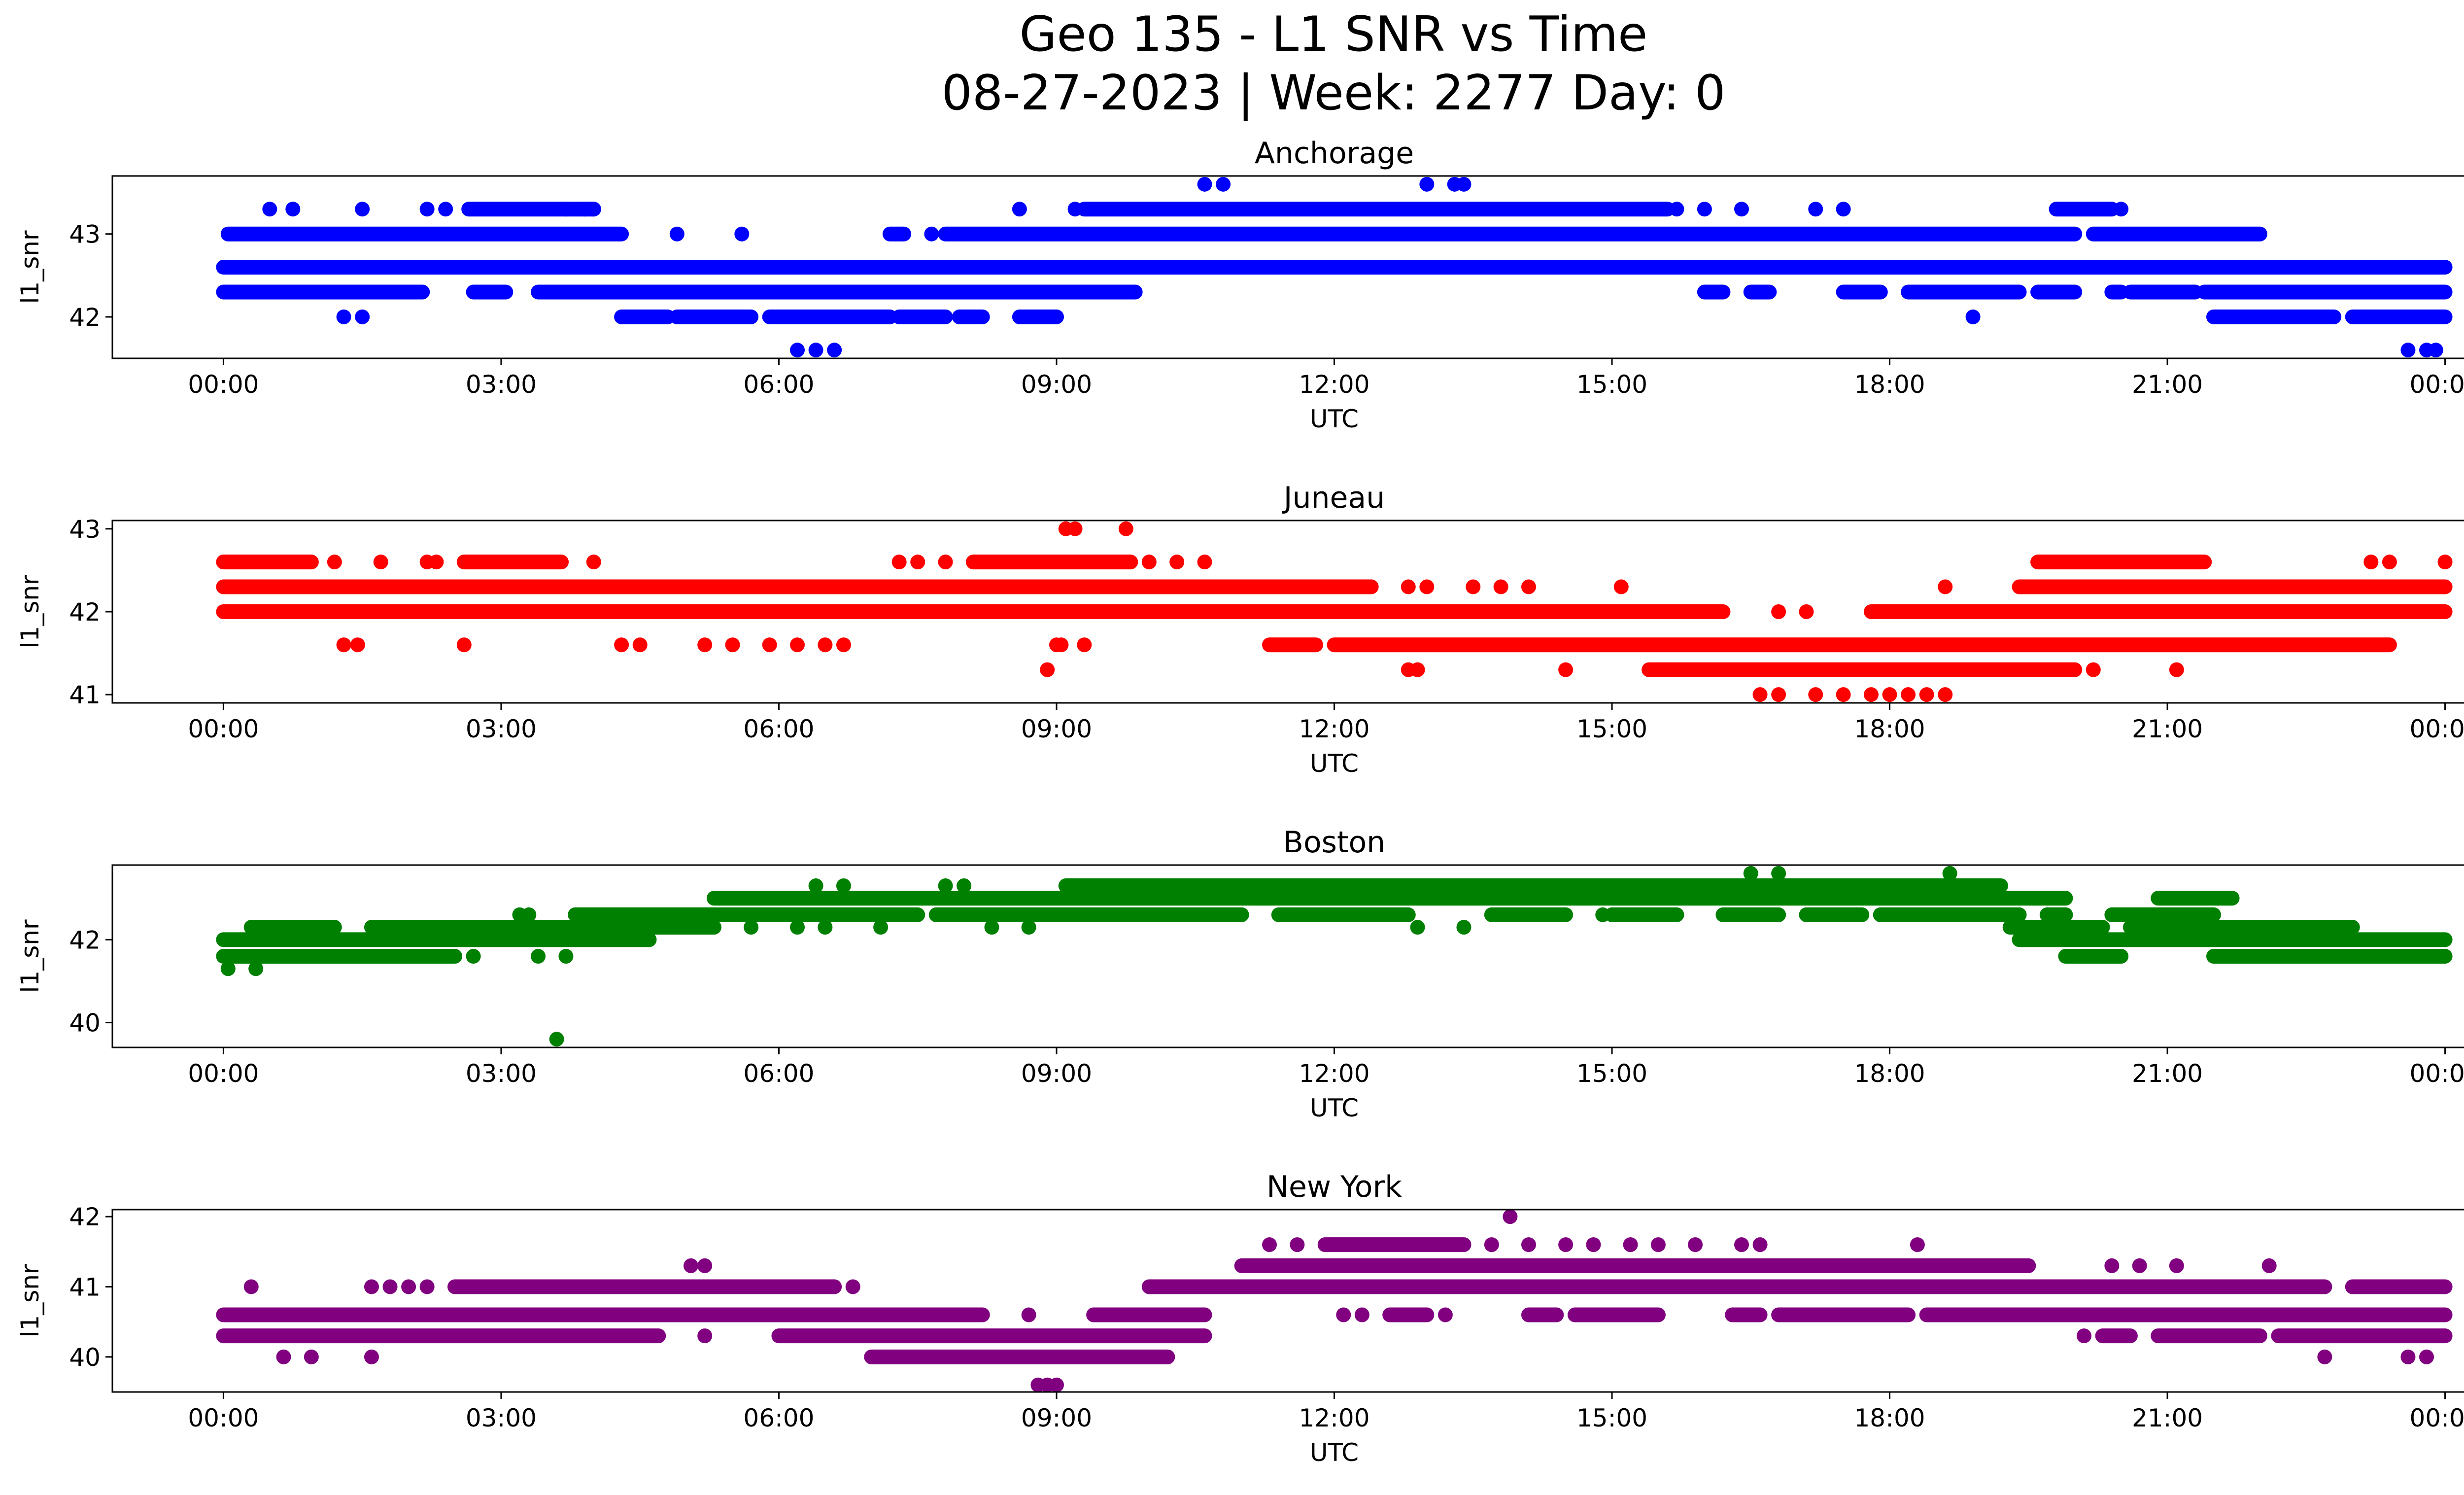  Describe the element at coordinates (1334, 1187) in the screenshot. I see `subplot-title: New York` at that location.